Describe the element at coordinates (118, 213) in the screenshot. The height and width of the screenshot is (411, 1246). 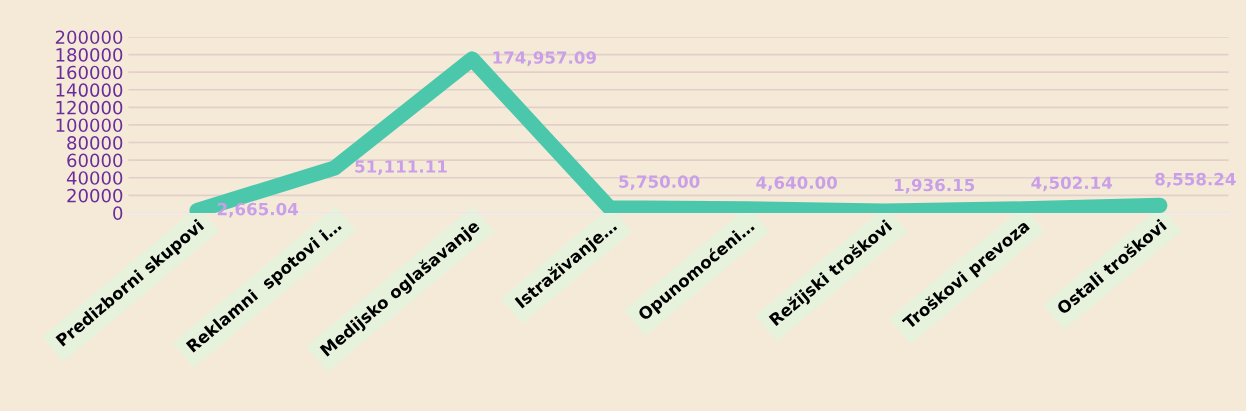
I see `y-tick-label: 0` at that location.